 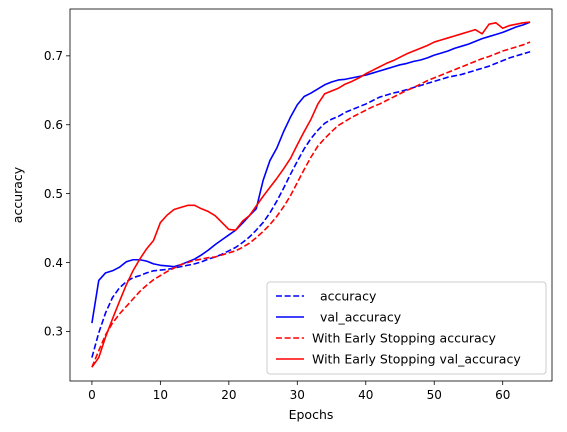 What do you see at coordinates (365, 395) in the screenshot?
I see `x-tick-label: 40` at bounding box center [365, 395].